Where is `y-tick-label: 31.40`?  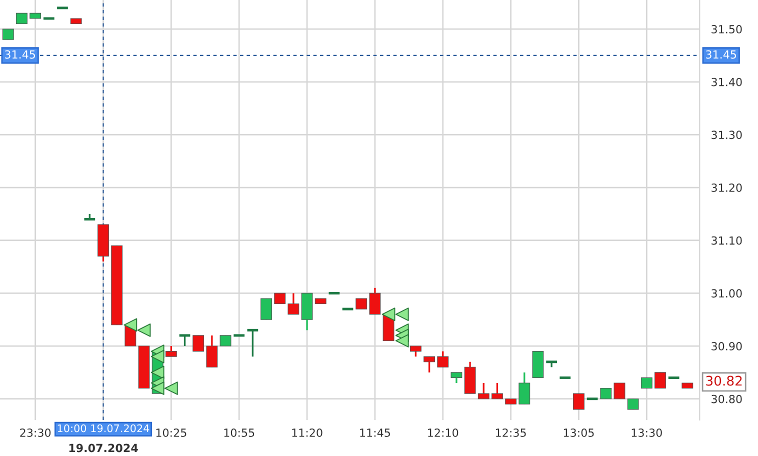 y-tick-label: 31.40 is located at coordinates (727, 82).